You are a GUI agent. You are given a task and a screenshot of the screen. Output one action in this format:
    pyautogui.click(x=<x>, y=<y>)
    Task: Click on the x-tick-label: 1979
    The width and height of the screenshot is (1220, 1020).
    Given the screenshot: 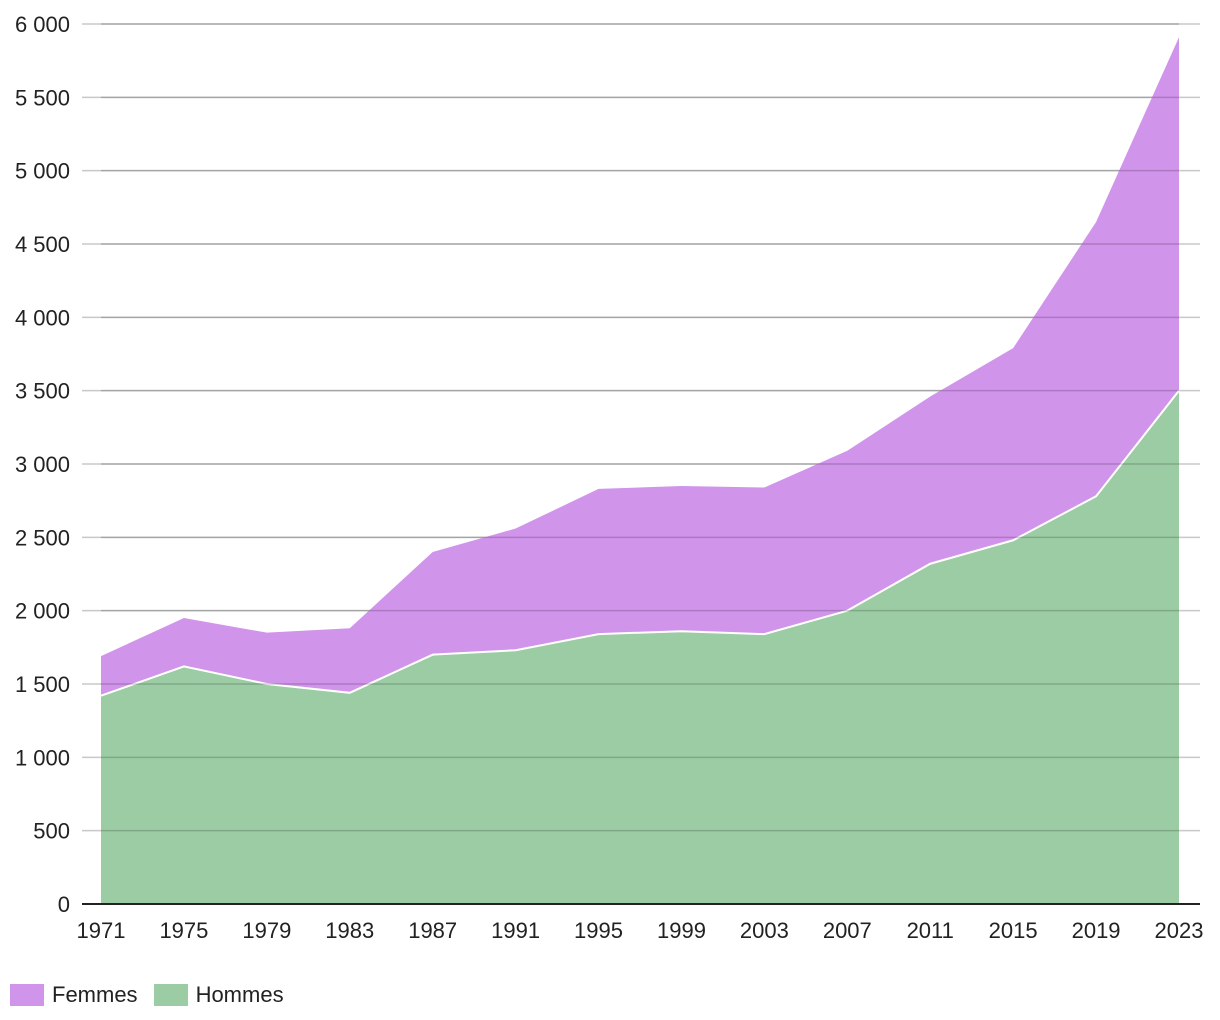 What is the action you would take?
    pyautogui.click(x=266, y=930)
    